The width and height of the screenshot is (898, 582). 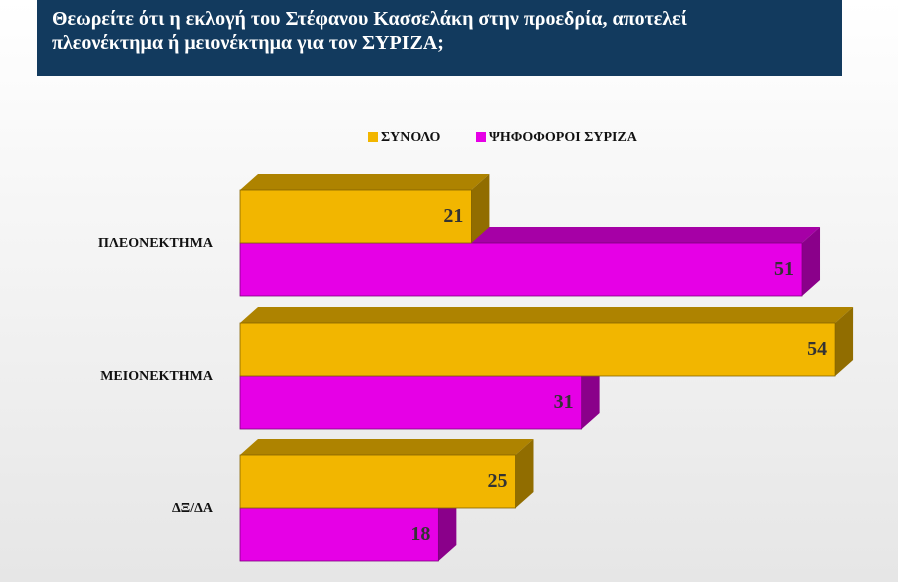 I want to click on value-label: 18, so click(x=420, y=534).